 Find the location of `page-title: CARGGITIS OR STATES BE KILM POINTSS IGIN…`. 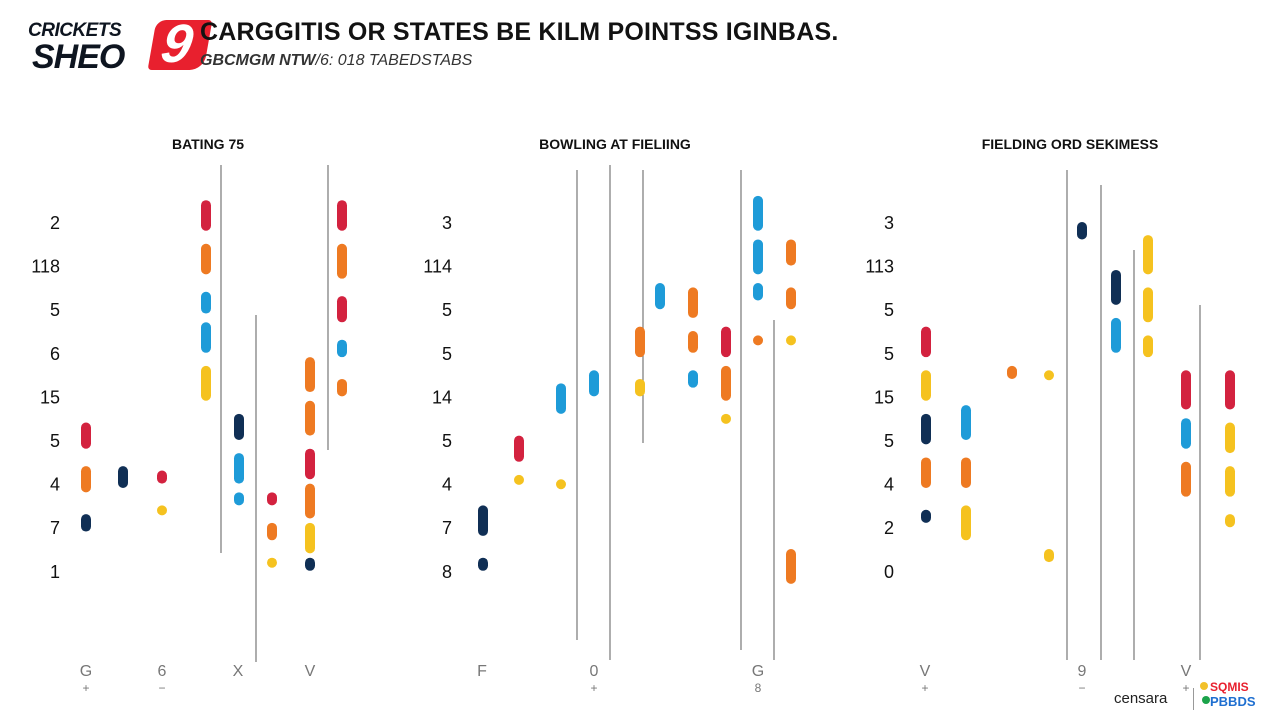

page-title: CARGGITIS OR STATES BE KILM POINTSS IGIN… is located at coordinates (519, 32).